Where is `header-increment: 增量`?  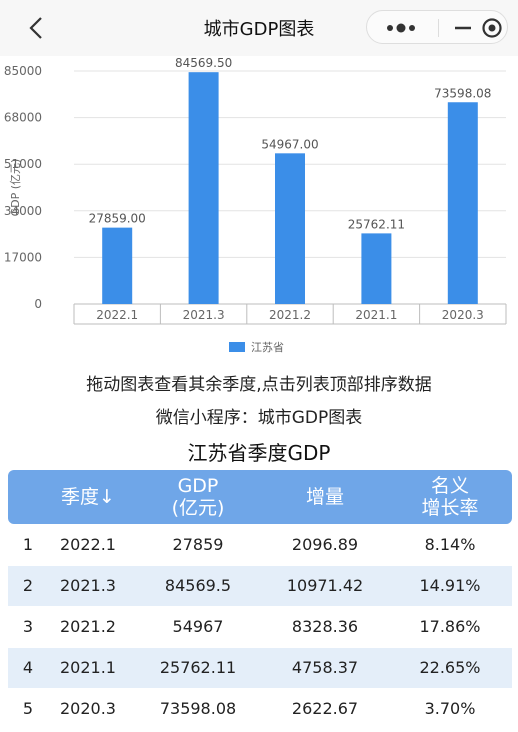
header-increment: 增量 is located at coordinates (324, 497).